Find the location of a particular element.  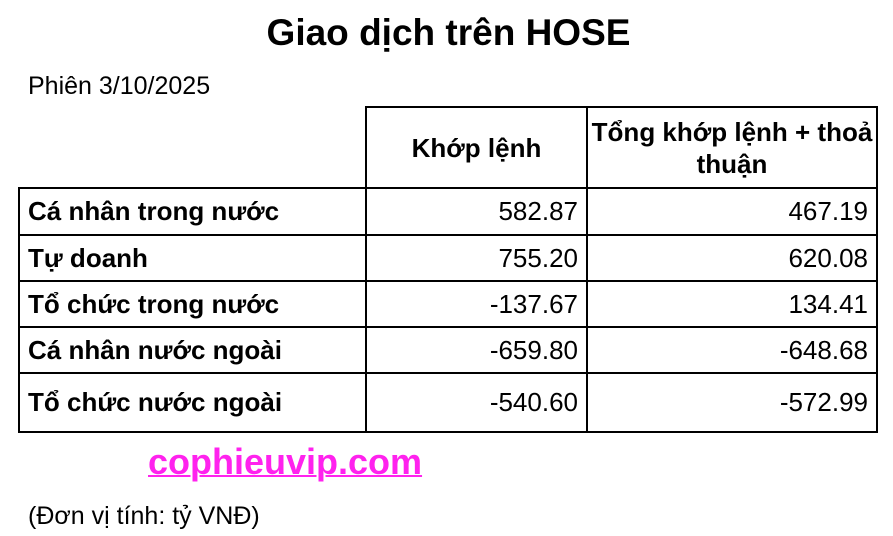

table-row: Tổ chức trong nước -137.67 134.41 is located at coordinates (448, 304).